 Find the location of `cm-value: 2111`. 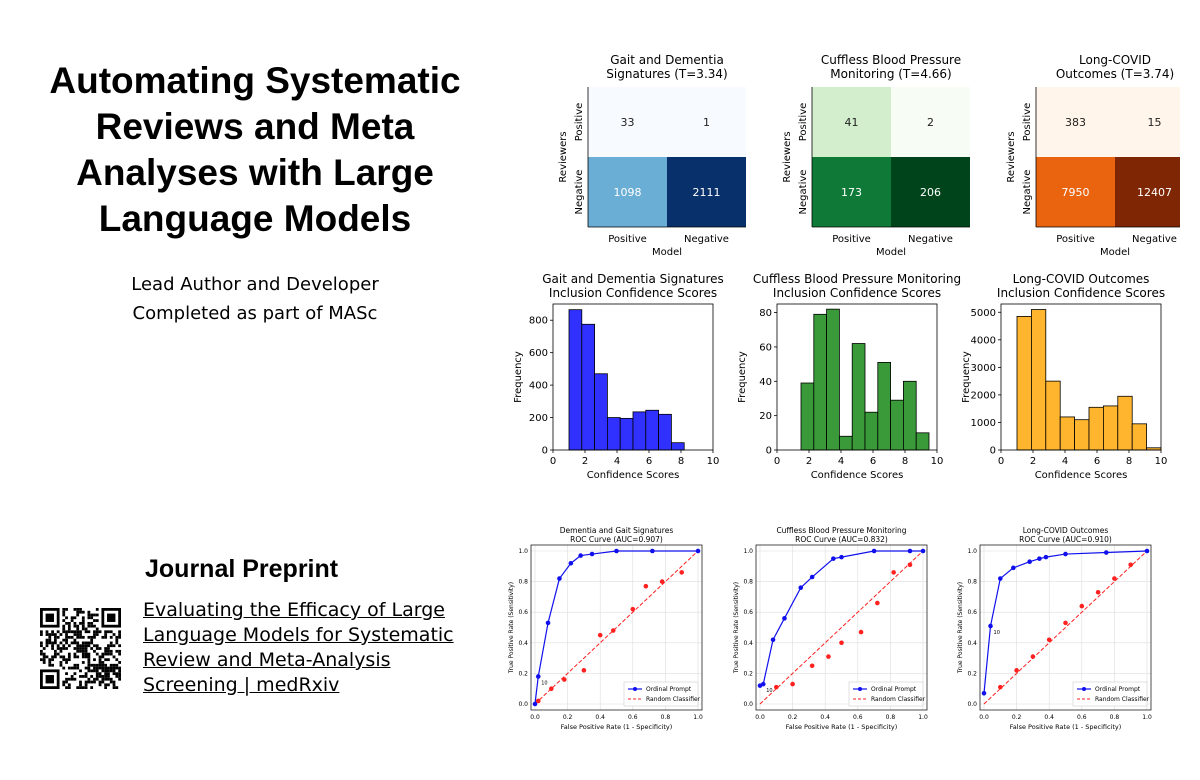

cm-value: 2111 is located at coordinates (707, 192).